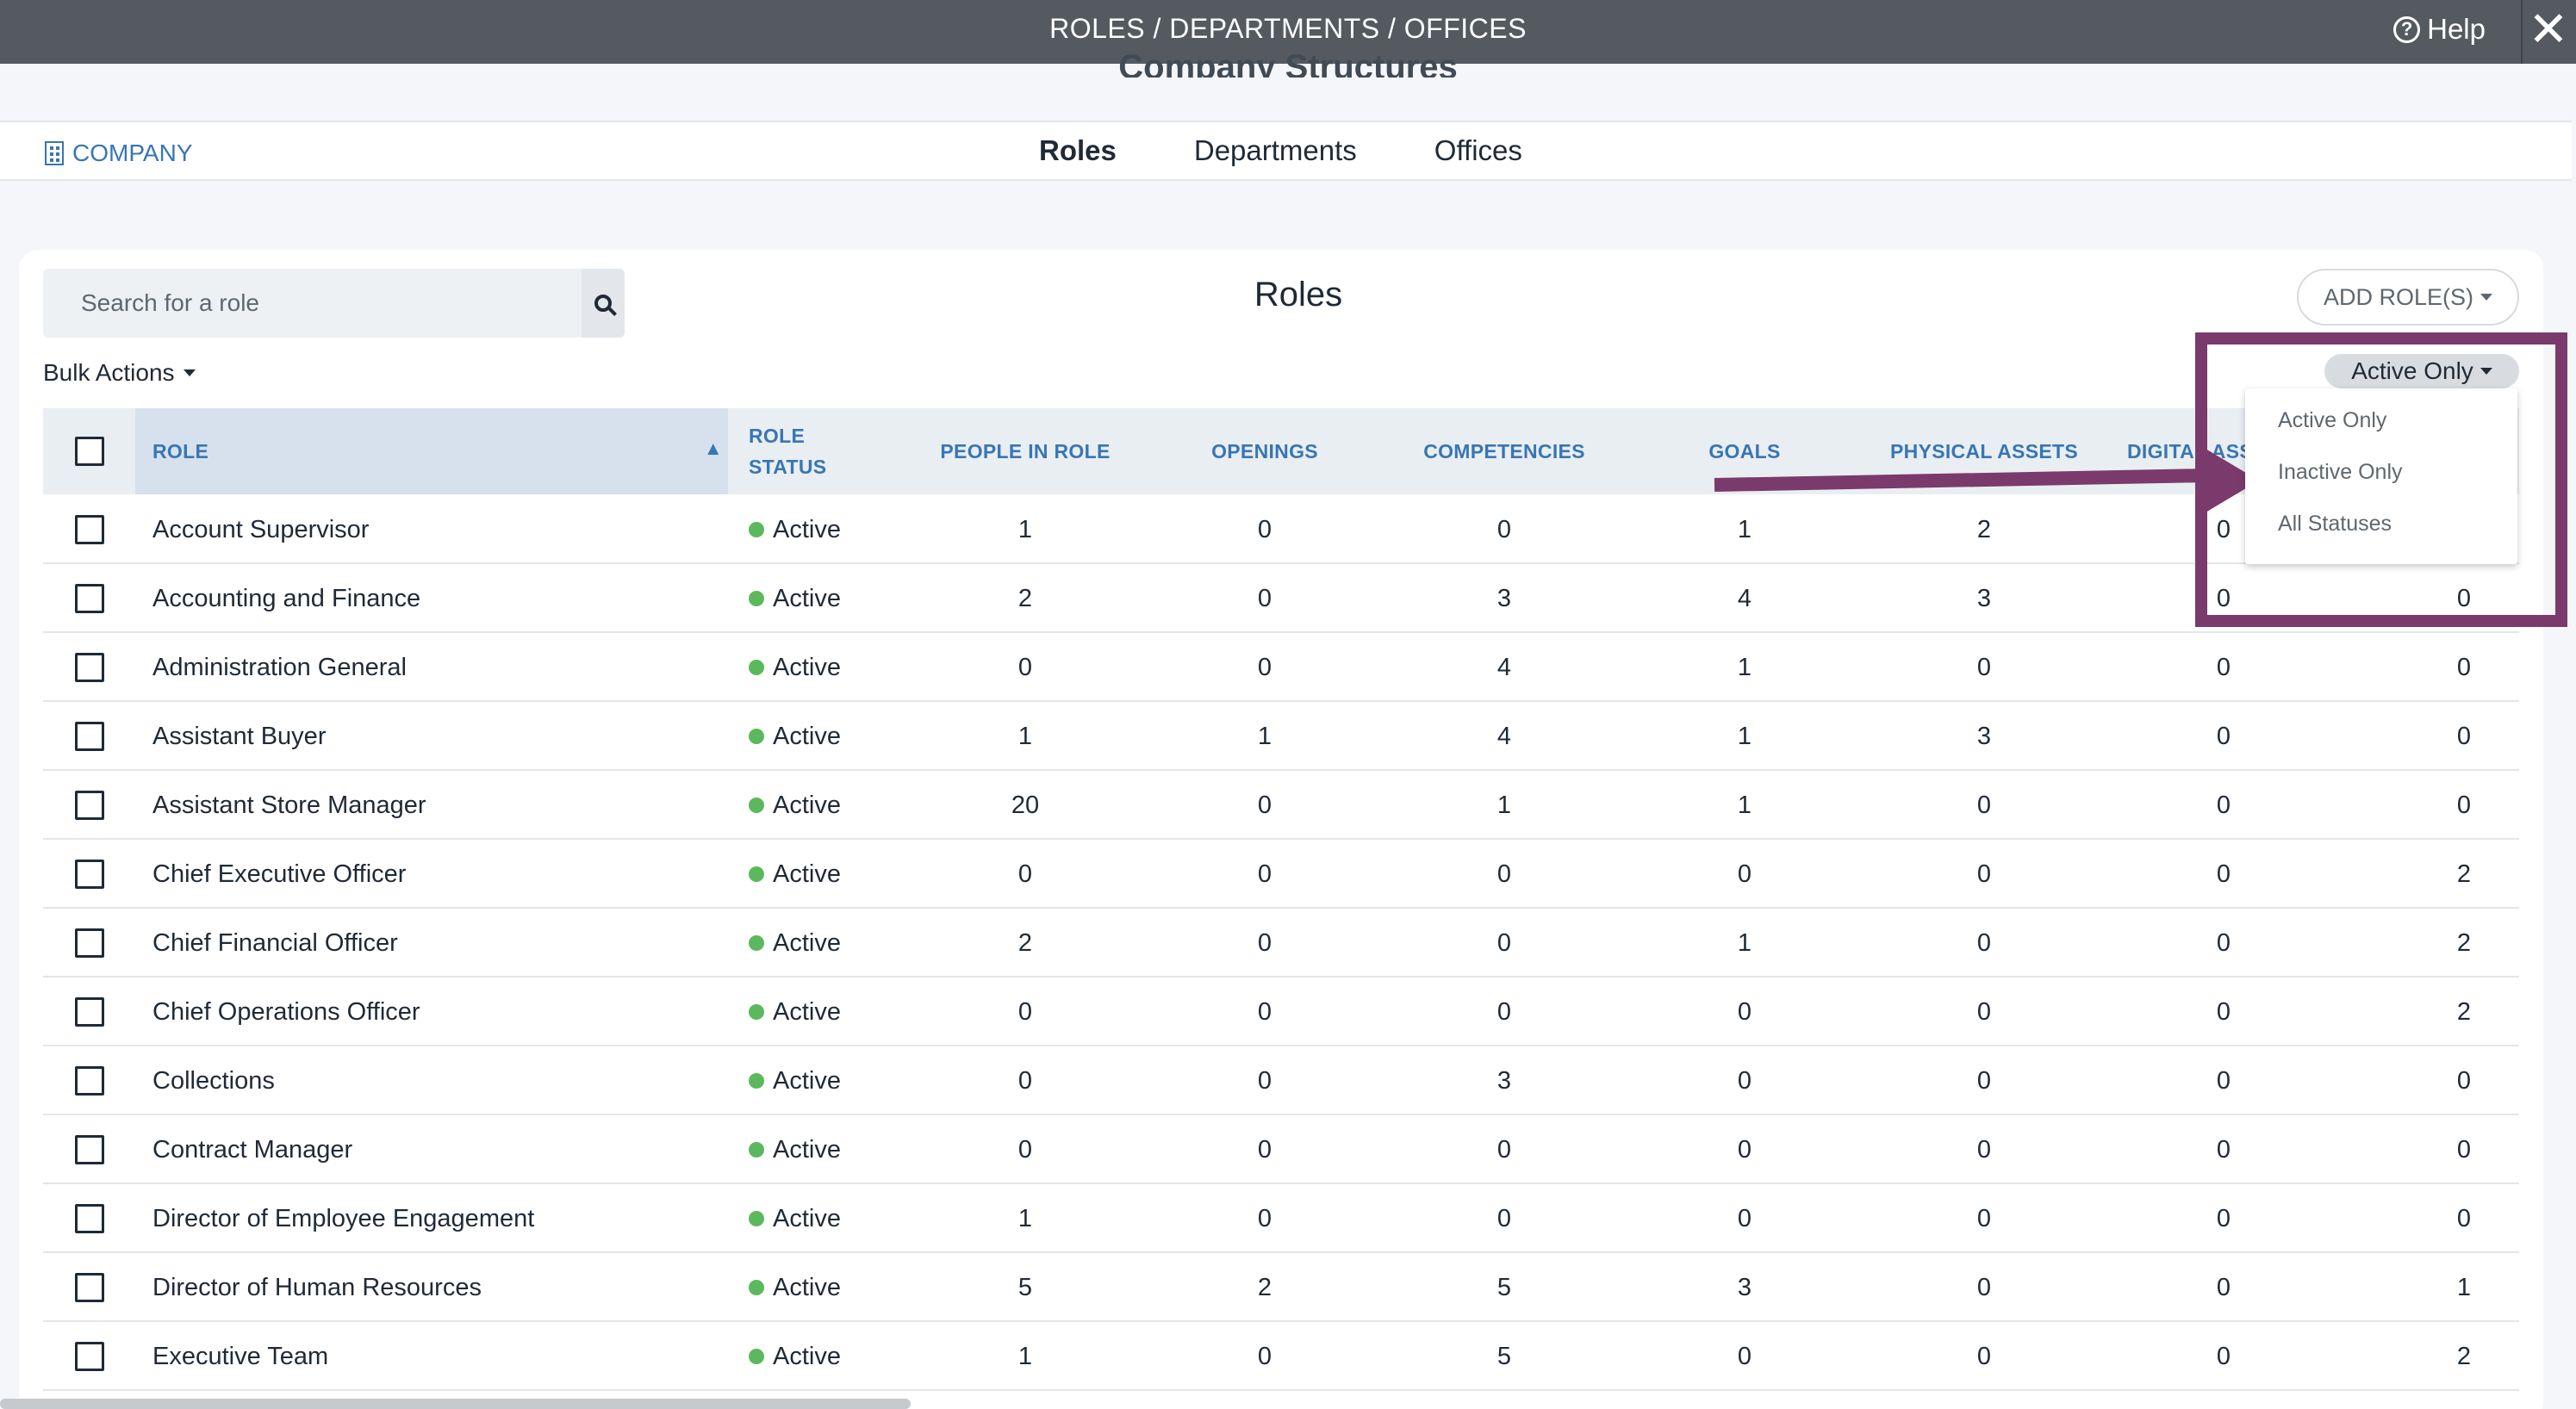  Describe the element at coordinates (240, 736) in the screenshot. I see `role-name: Assistant Buyer` at that location.